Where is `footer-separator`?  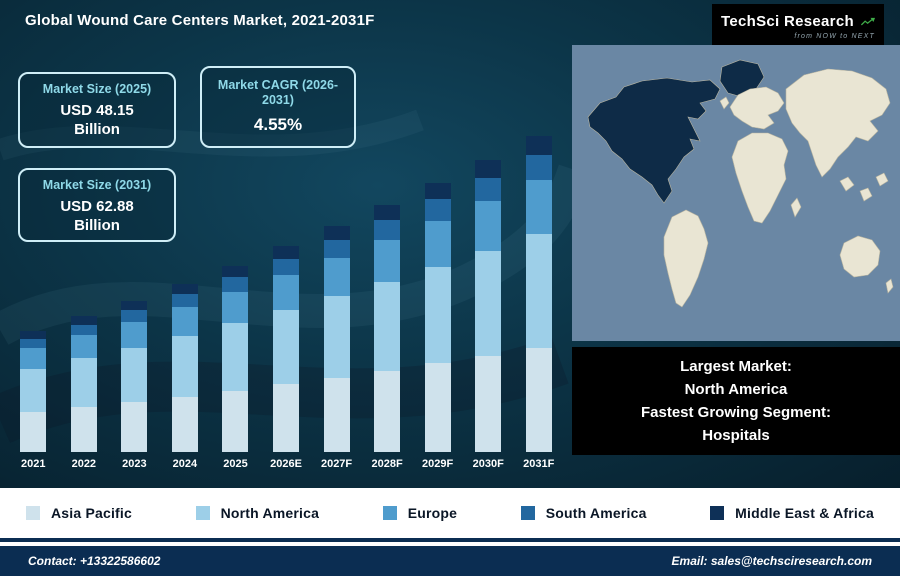
footer-separator is located at coordinates (450, 540).